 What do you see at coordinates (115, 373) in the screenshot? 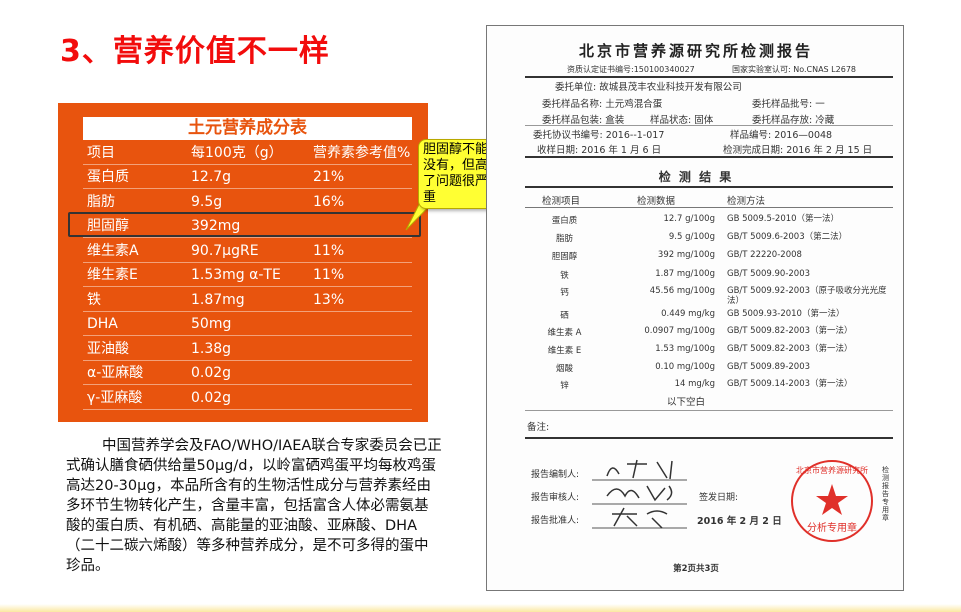
I see `item-cell: α-亚麻酸` at bounding box center [115, 373].